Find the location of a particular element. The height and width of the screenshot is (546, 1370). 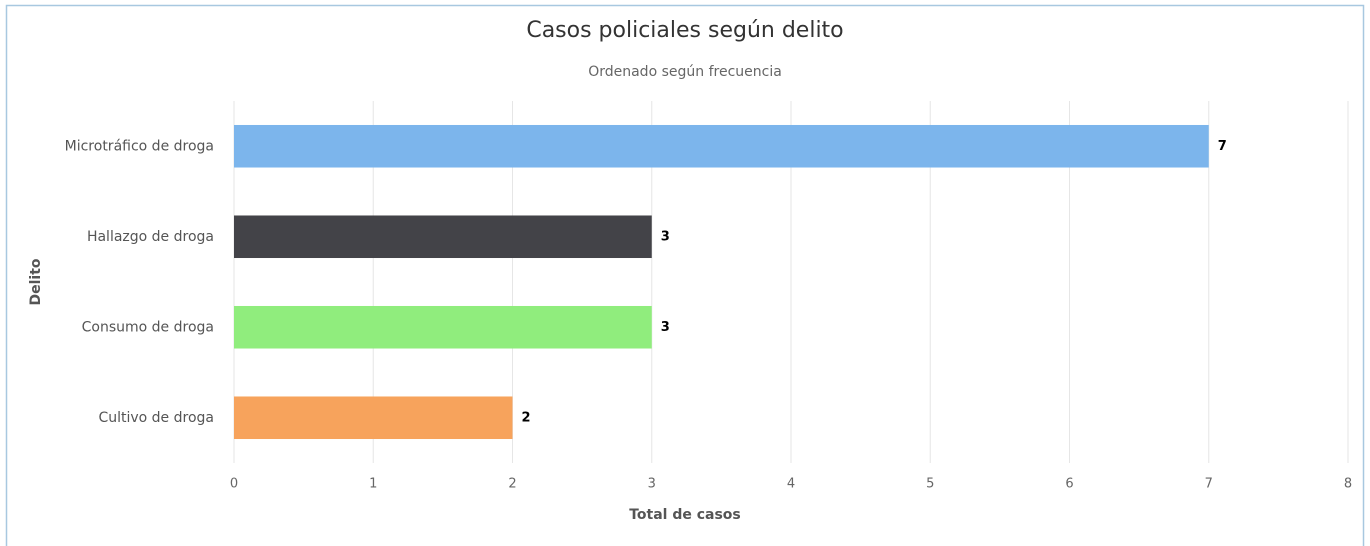

chart-subtitle: Ordenado según frecuencia is located at coordinates (685, 72).